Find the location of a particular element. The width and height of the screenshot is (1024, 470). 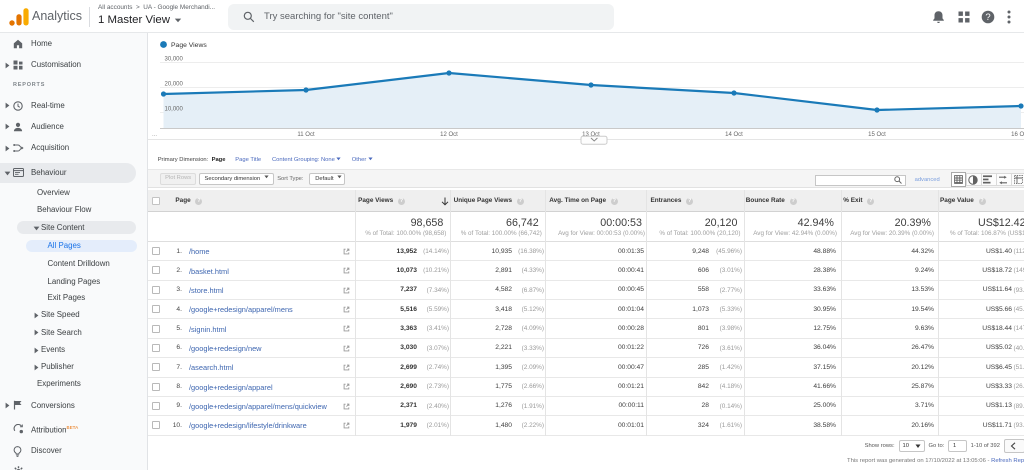

svg-text: 20,000 is located at coordinates (174, 85).